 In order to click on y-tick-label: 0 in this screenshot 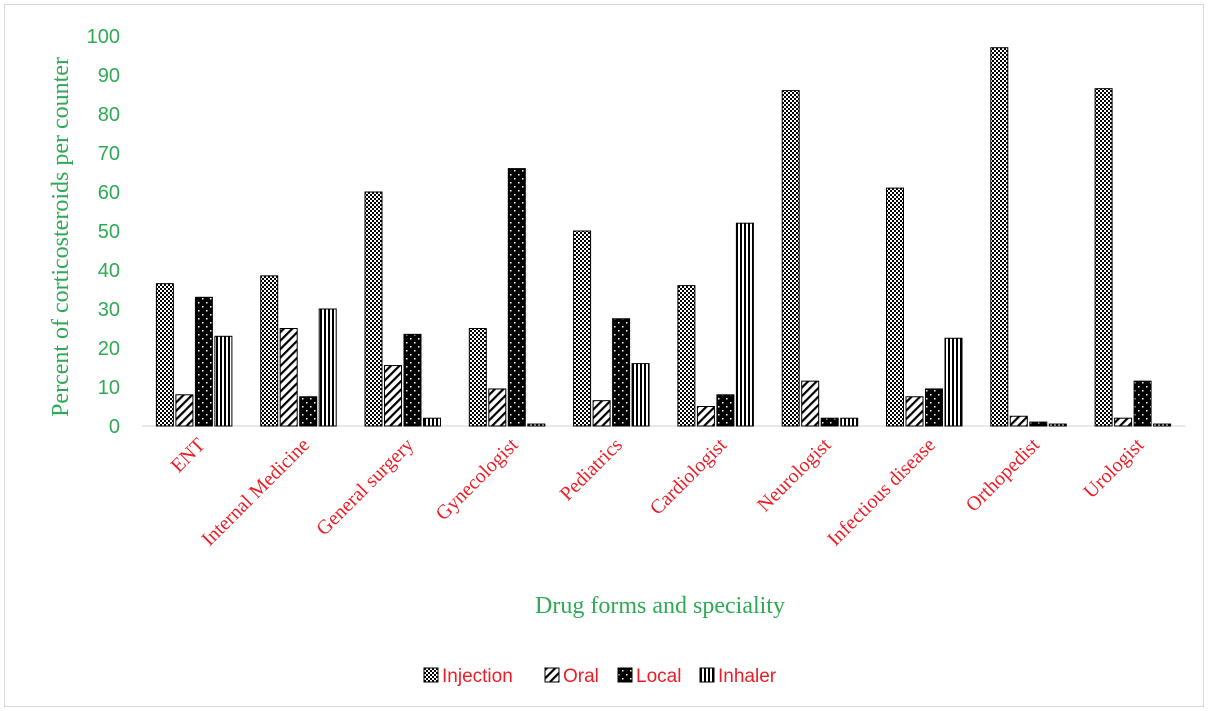, I will do `click(114, 427)`.